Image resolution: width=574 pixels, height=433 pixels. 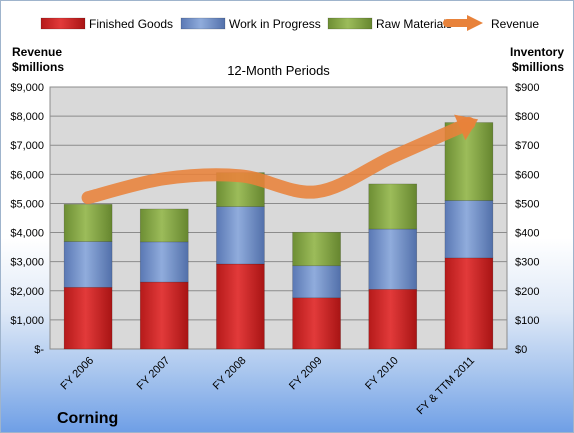 What do you see at coordinates (278, 70) in the screenshot?
I see `chart-title: 12-Month Periods` at bounding box center [278, 70].